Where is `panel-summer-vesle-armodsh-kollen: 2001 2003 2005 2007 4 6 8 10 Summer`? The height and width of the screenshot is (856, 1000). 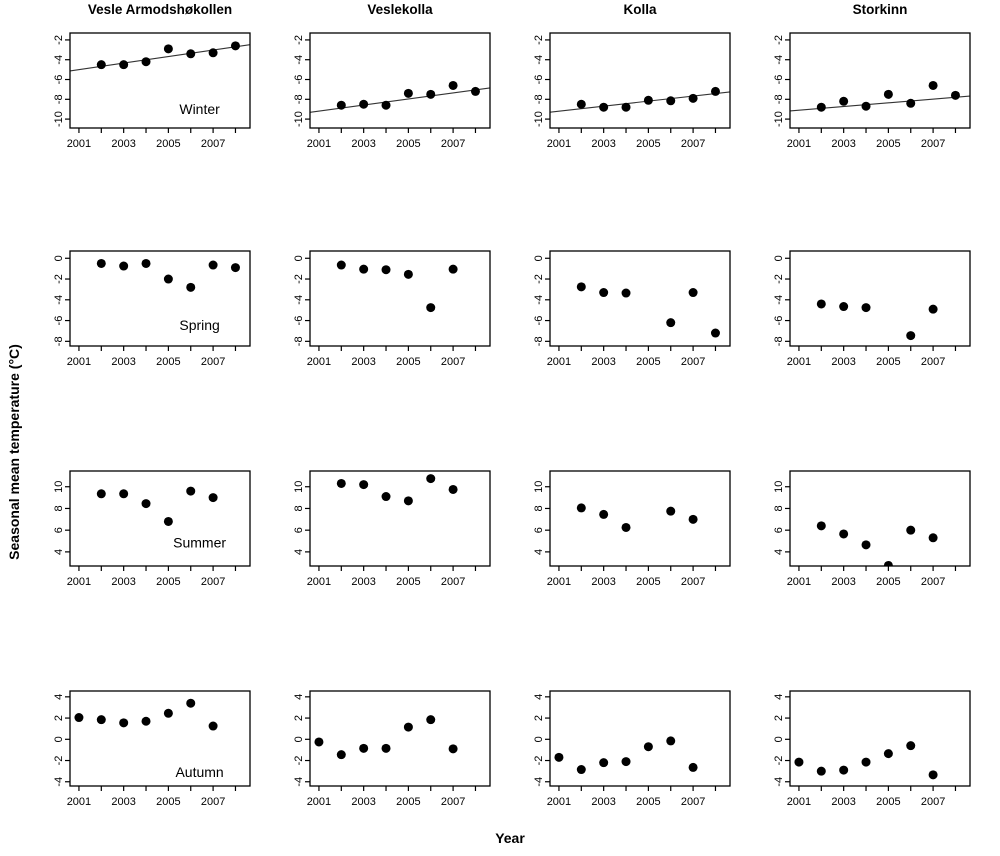 panel-summer-vesle-armodsh-kollen: 2001 2003 2005 2007 4 6 8 10 Summer is located at coordinates (152, 529).